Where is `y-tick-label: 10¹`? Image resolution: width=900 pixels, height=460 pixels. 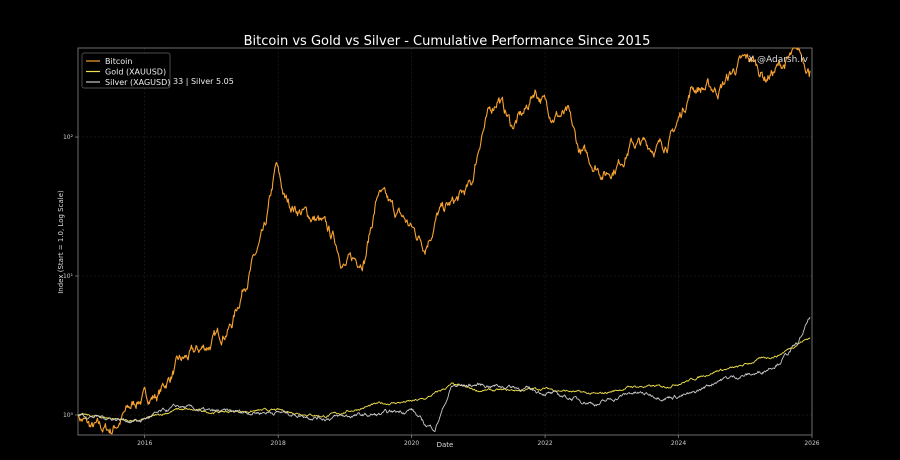 y-tick-label: 10¹ is located at coordinates (68, 276).